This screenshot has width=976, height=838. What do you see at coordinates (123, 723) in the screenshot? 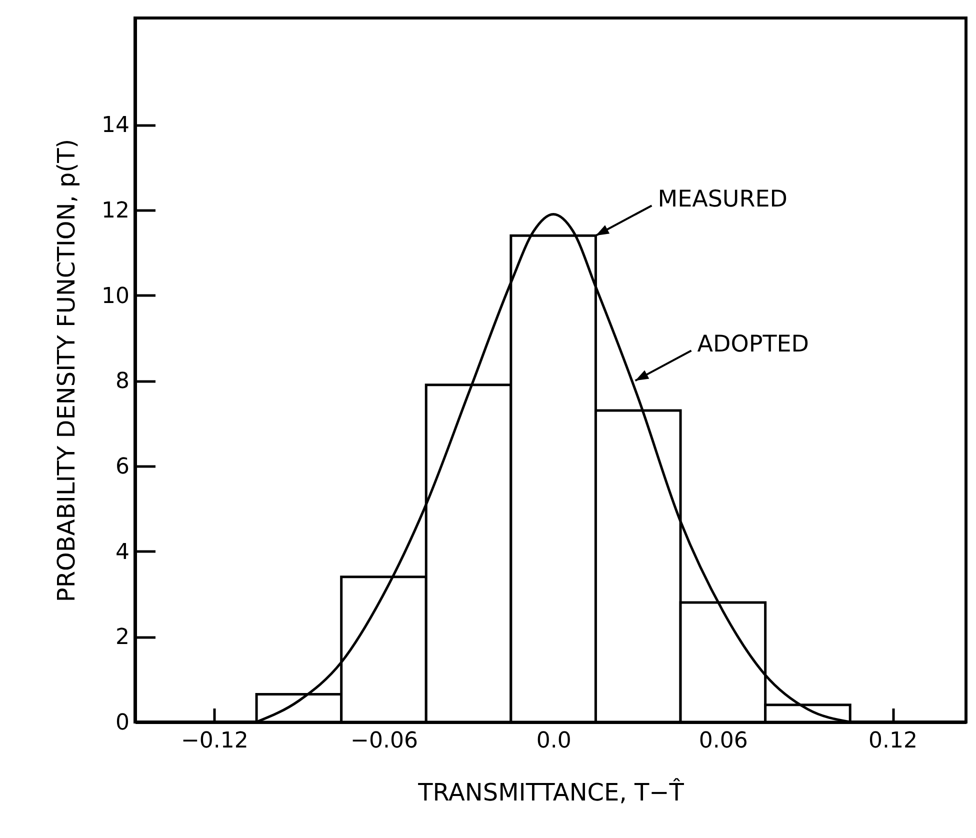
I see `y-tick-label: 0` at bounding box center [123, 723].